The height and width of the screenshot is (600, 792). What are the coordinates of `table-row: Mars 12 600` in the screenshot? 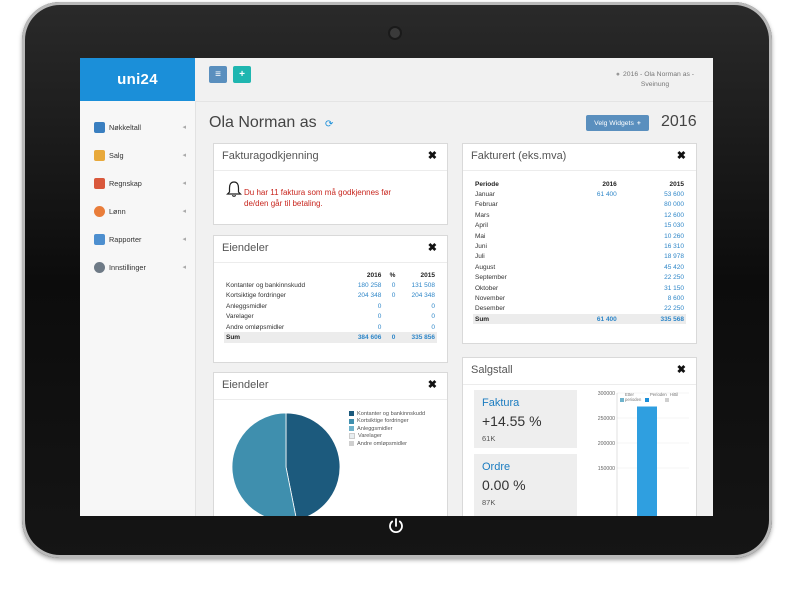 It's located at (579, 215).